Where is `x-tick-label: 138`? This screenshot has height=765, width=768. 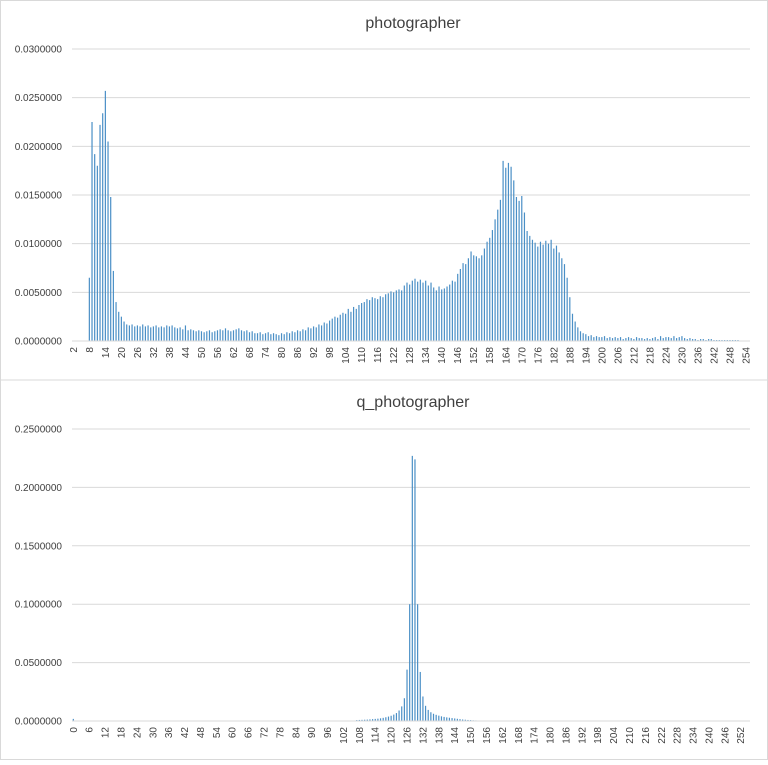 x-tick-label: 138 is located at coordinates (439, 735).